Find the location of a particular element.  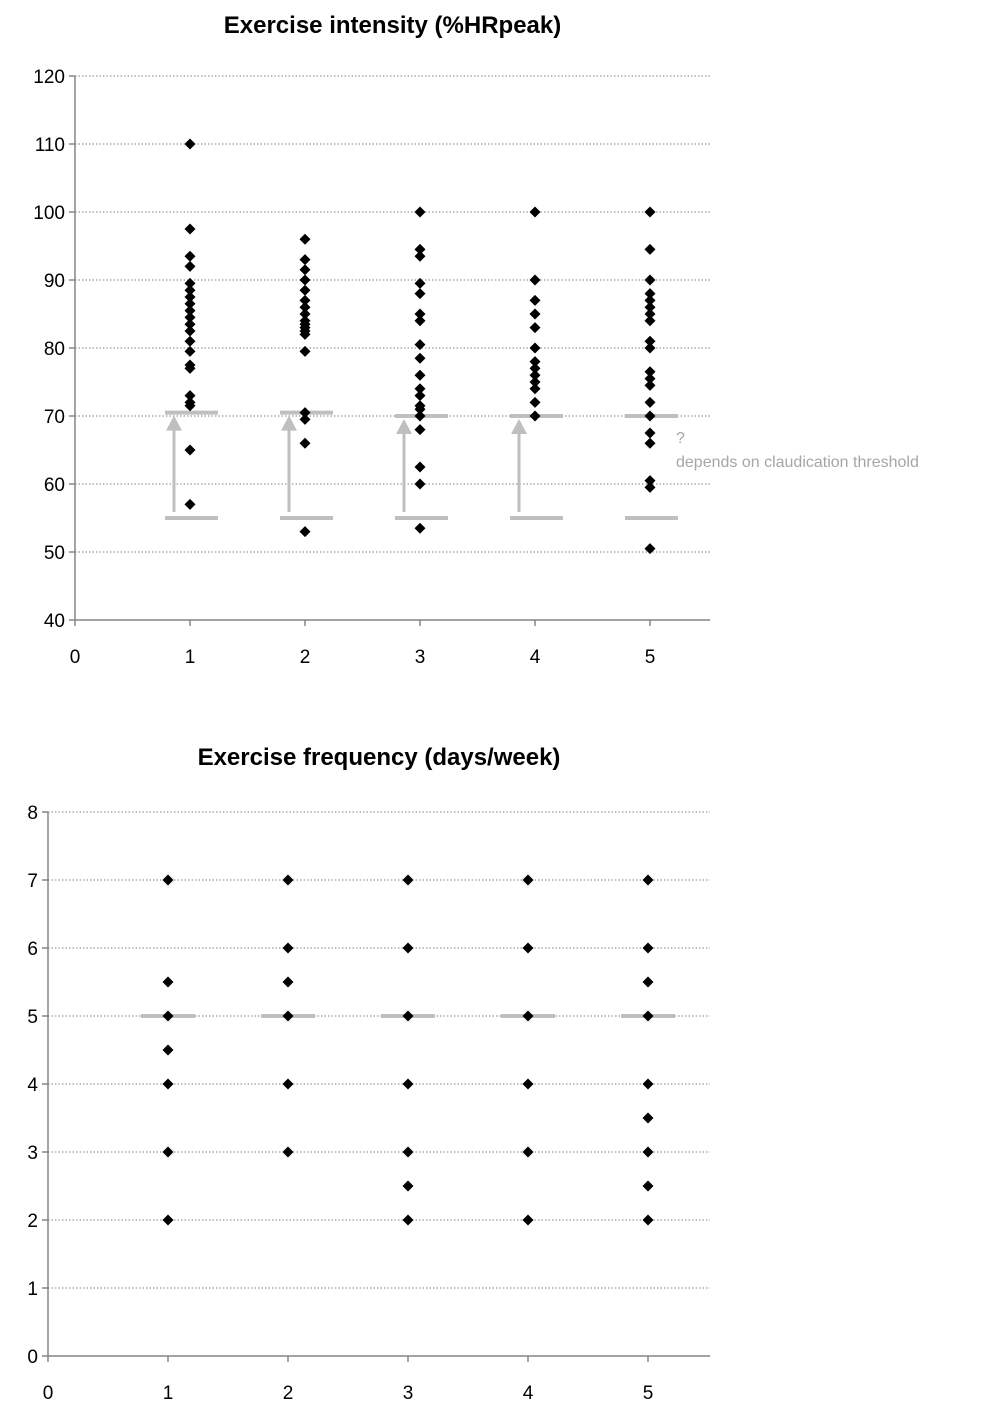

y-tick-label: 50 is located at coordinates (54, 553).